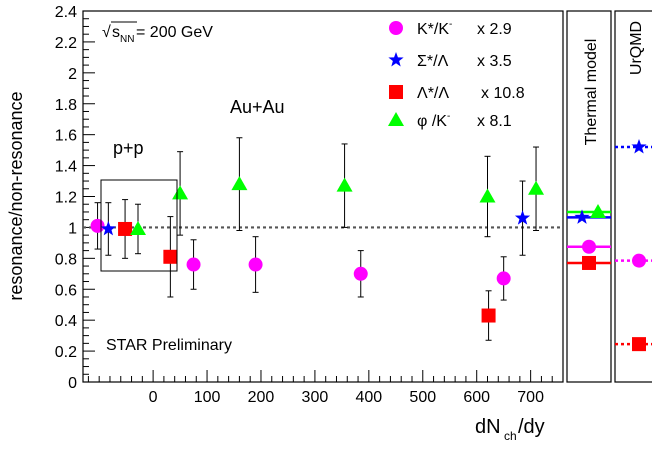  I want to click on auau-label: Au+Au, so click(257, 107).